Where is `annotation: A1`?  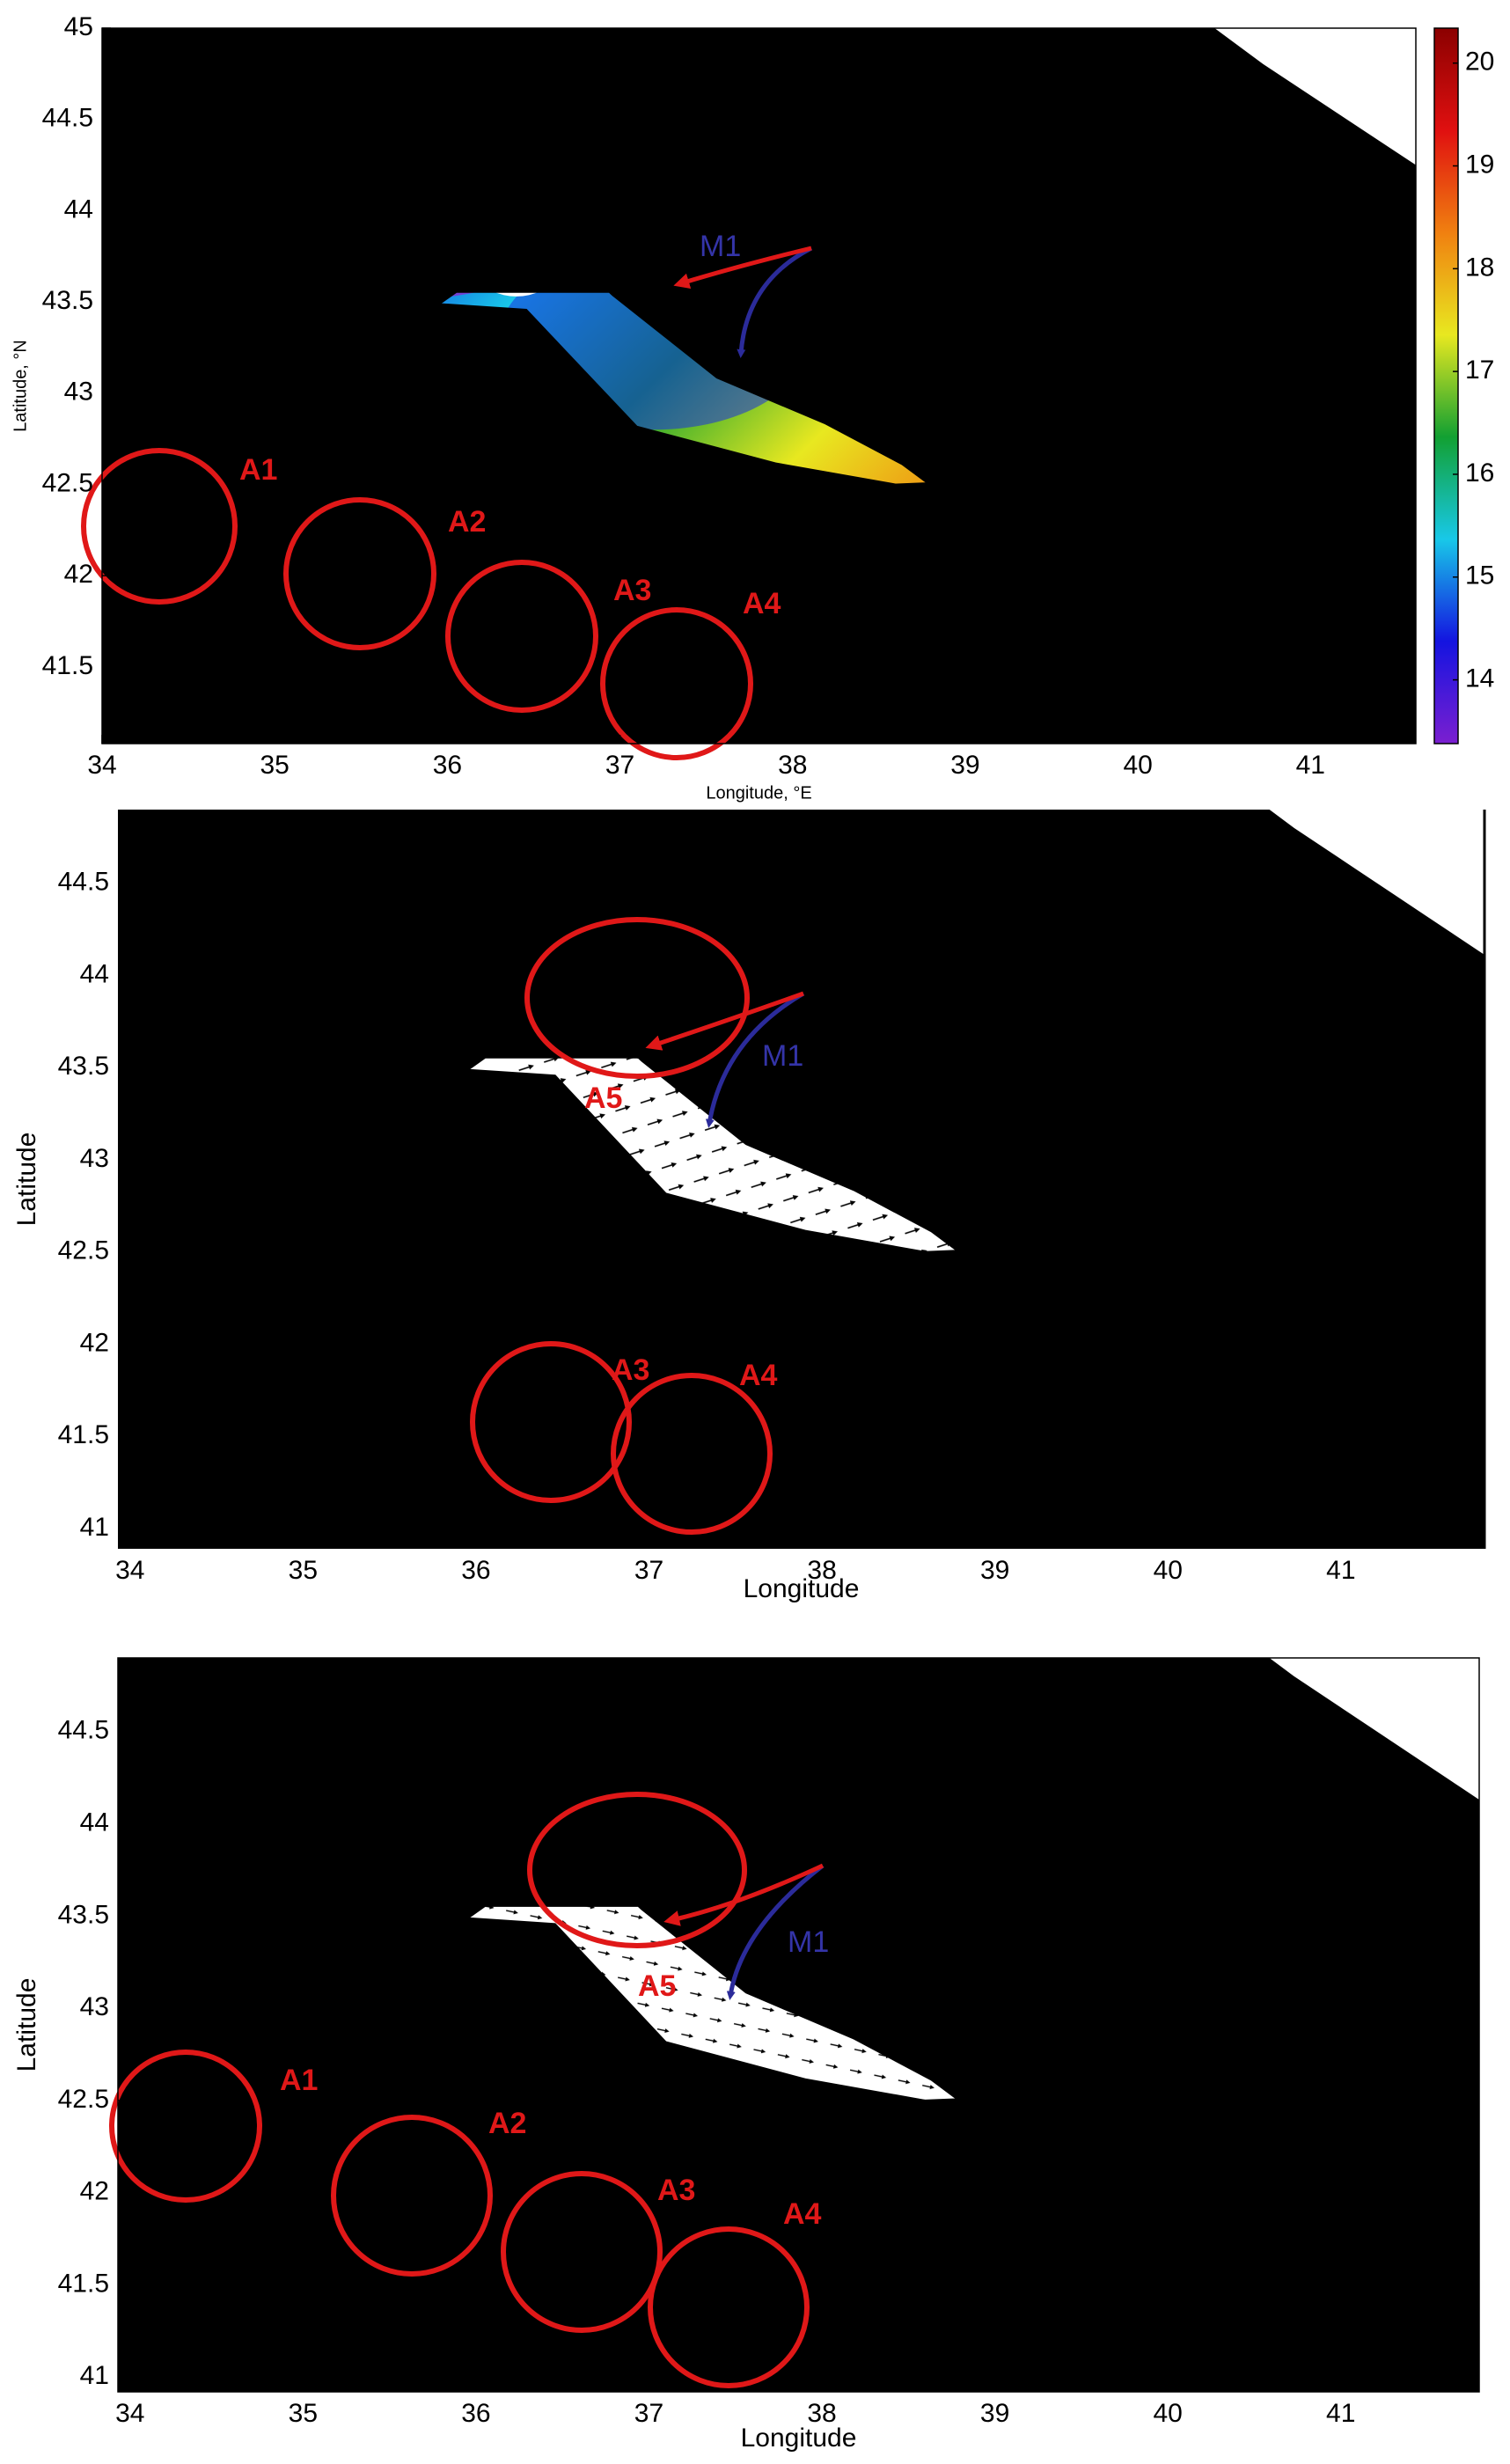 annotation: A1 is located at coordinates (258, 470).